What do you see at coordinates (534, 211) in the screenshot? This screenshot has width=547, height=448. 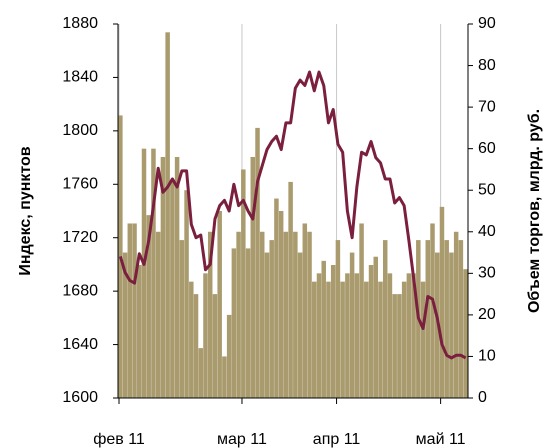 I see `y2-axis-label: Объем торгов, млрд. руб.` at bounding box center [534, 211].